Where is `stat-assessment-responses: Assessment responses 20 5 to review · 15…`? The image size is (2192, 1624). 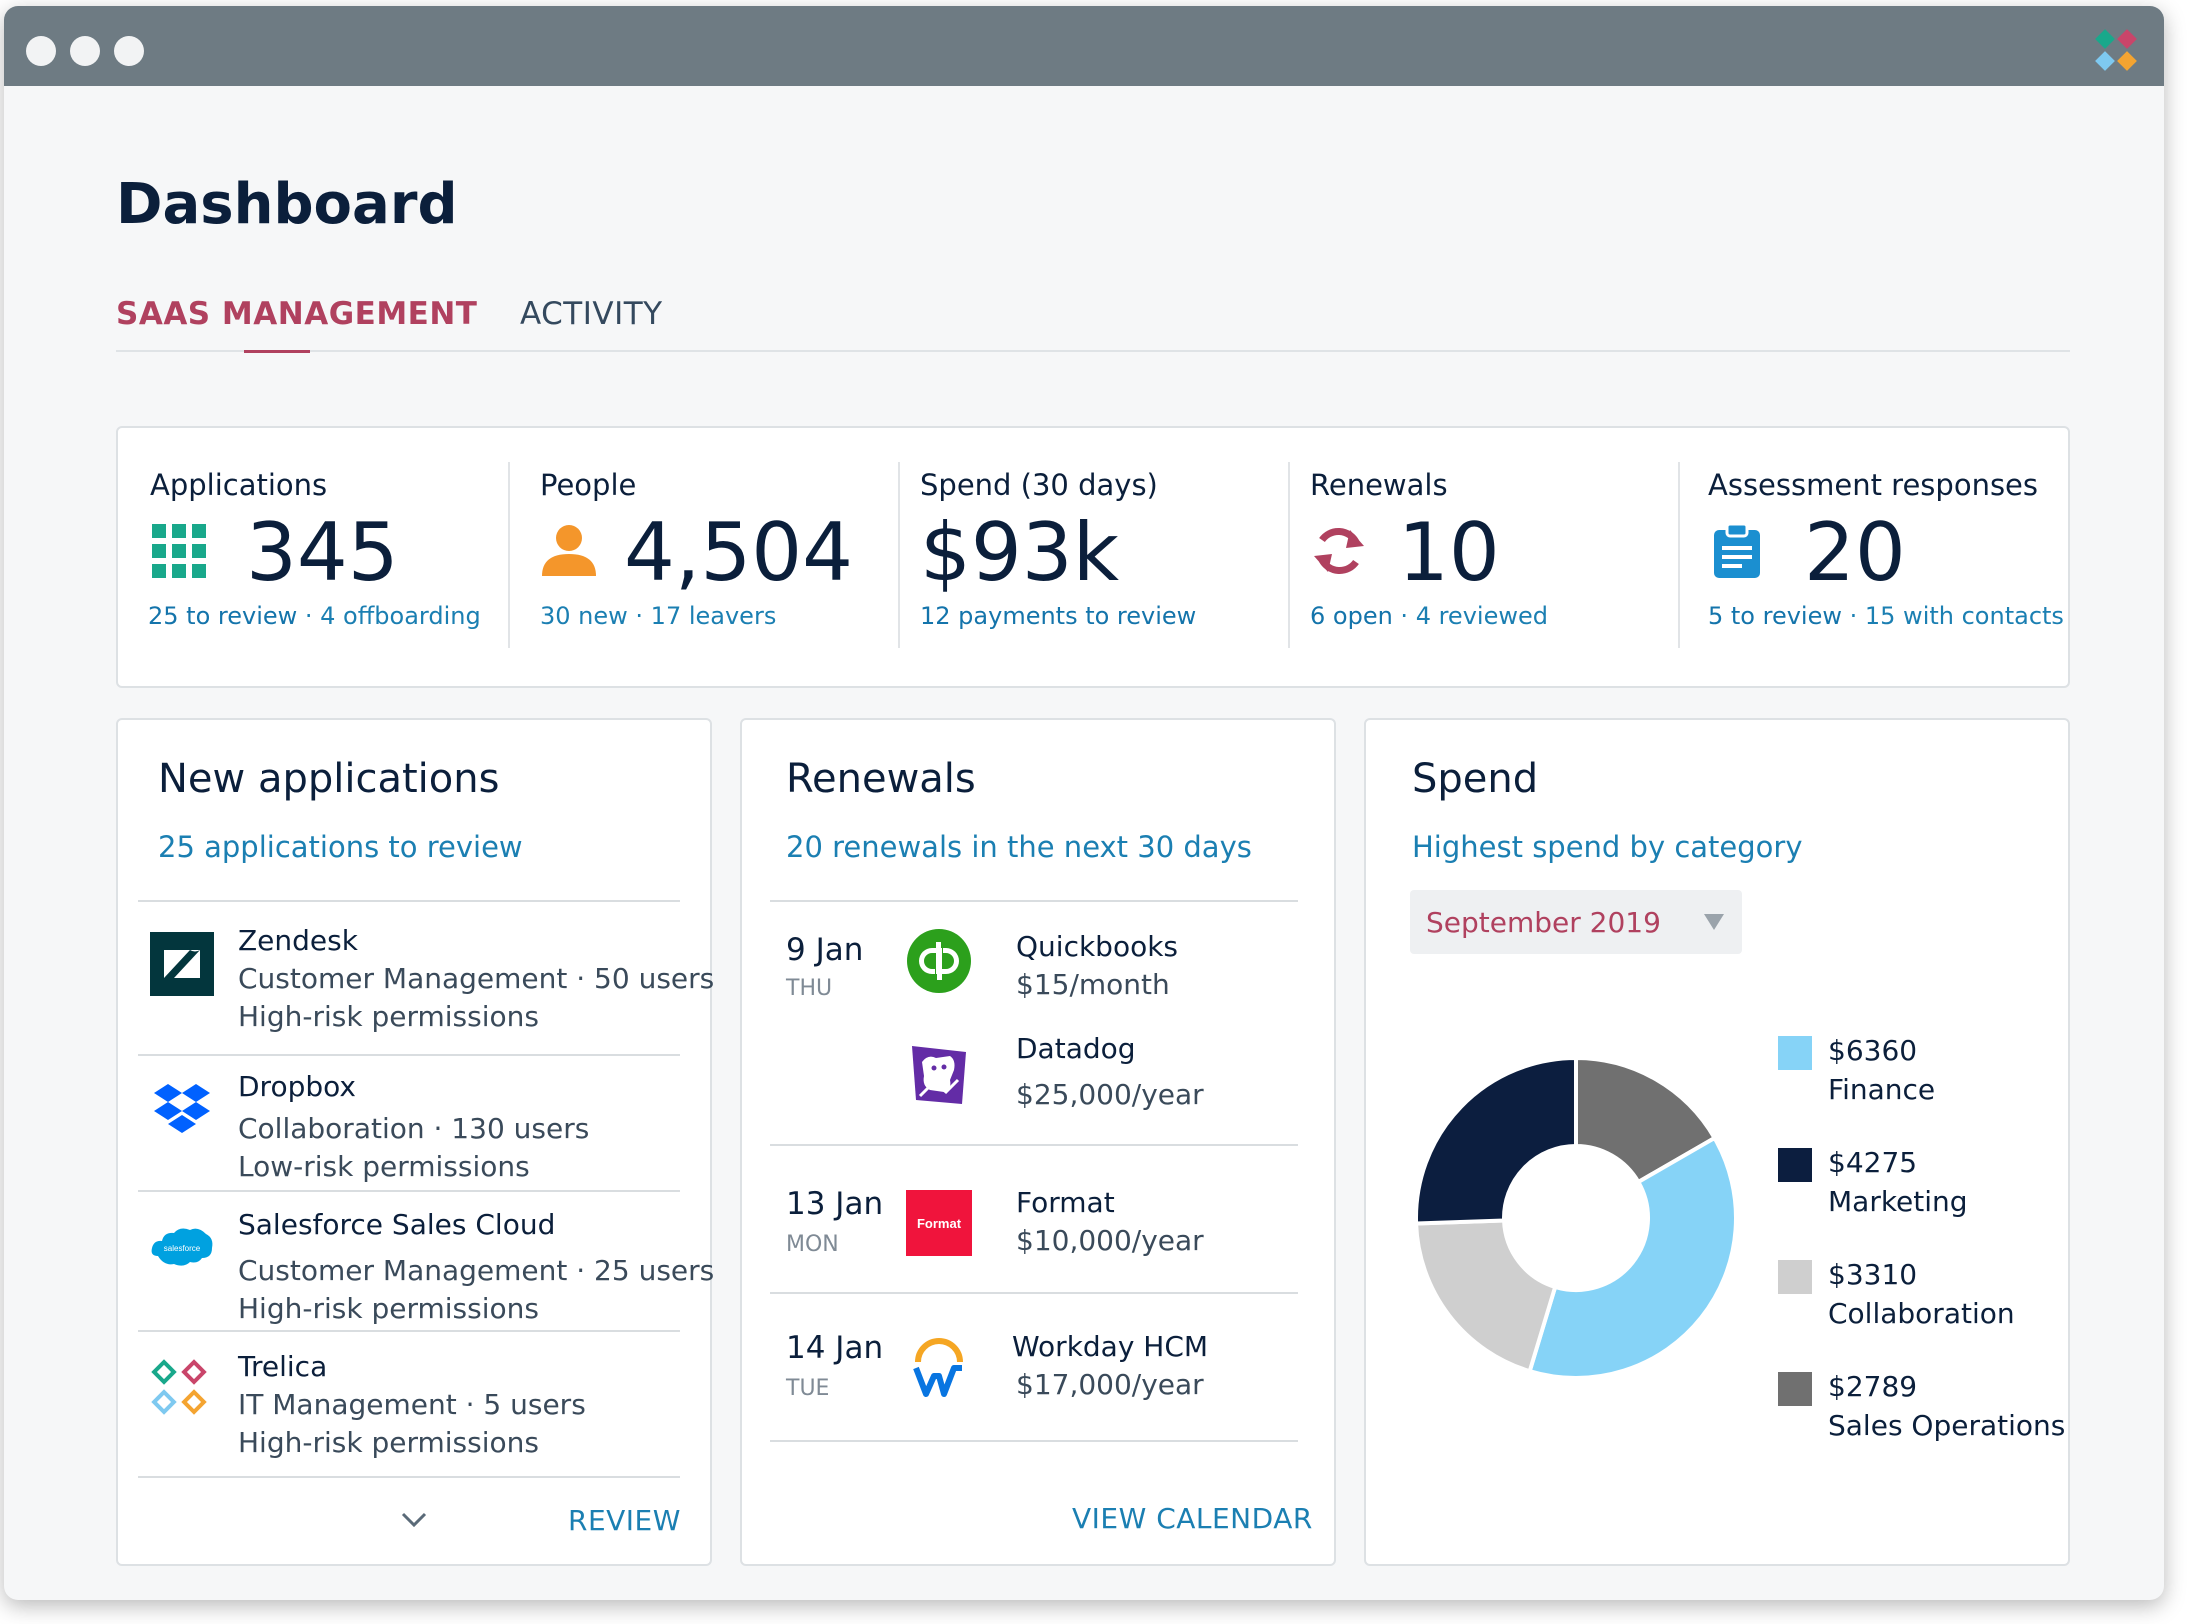 stat-assessment-responses: Assessment responses 20 5 to review · 15… is located at coordinates (1886, 557).